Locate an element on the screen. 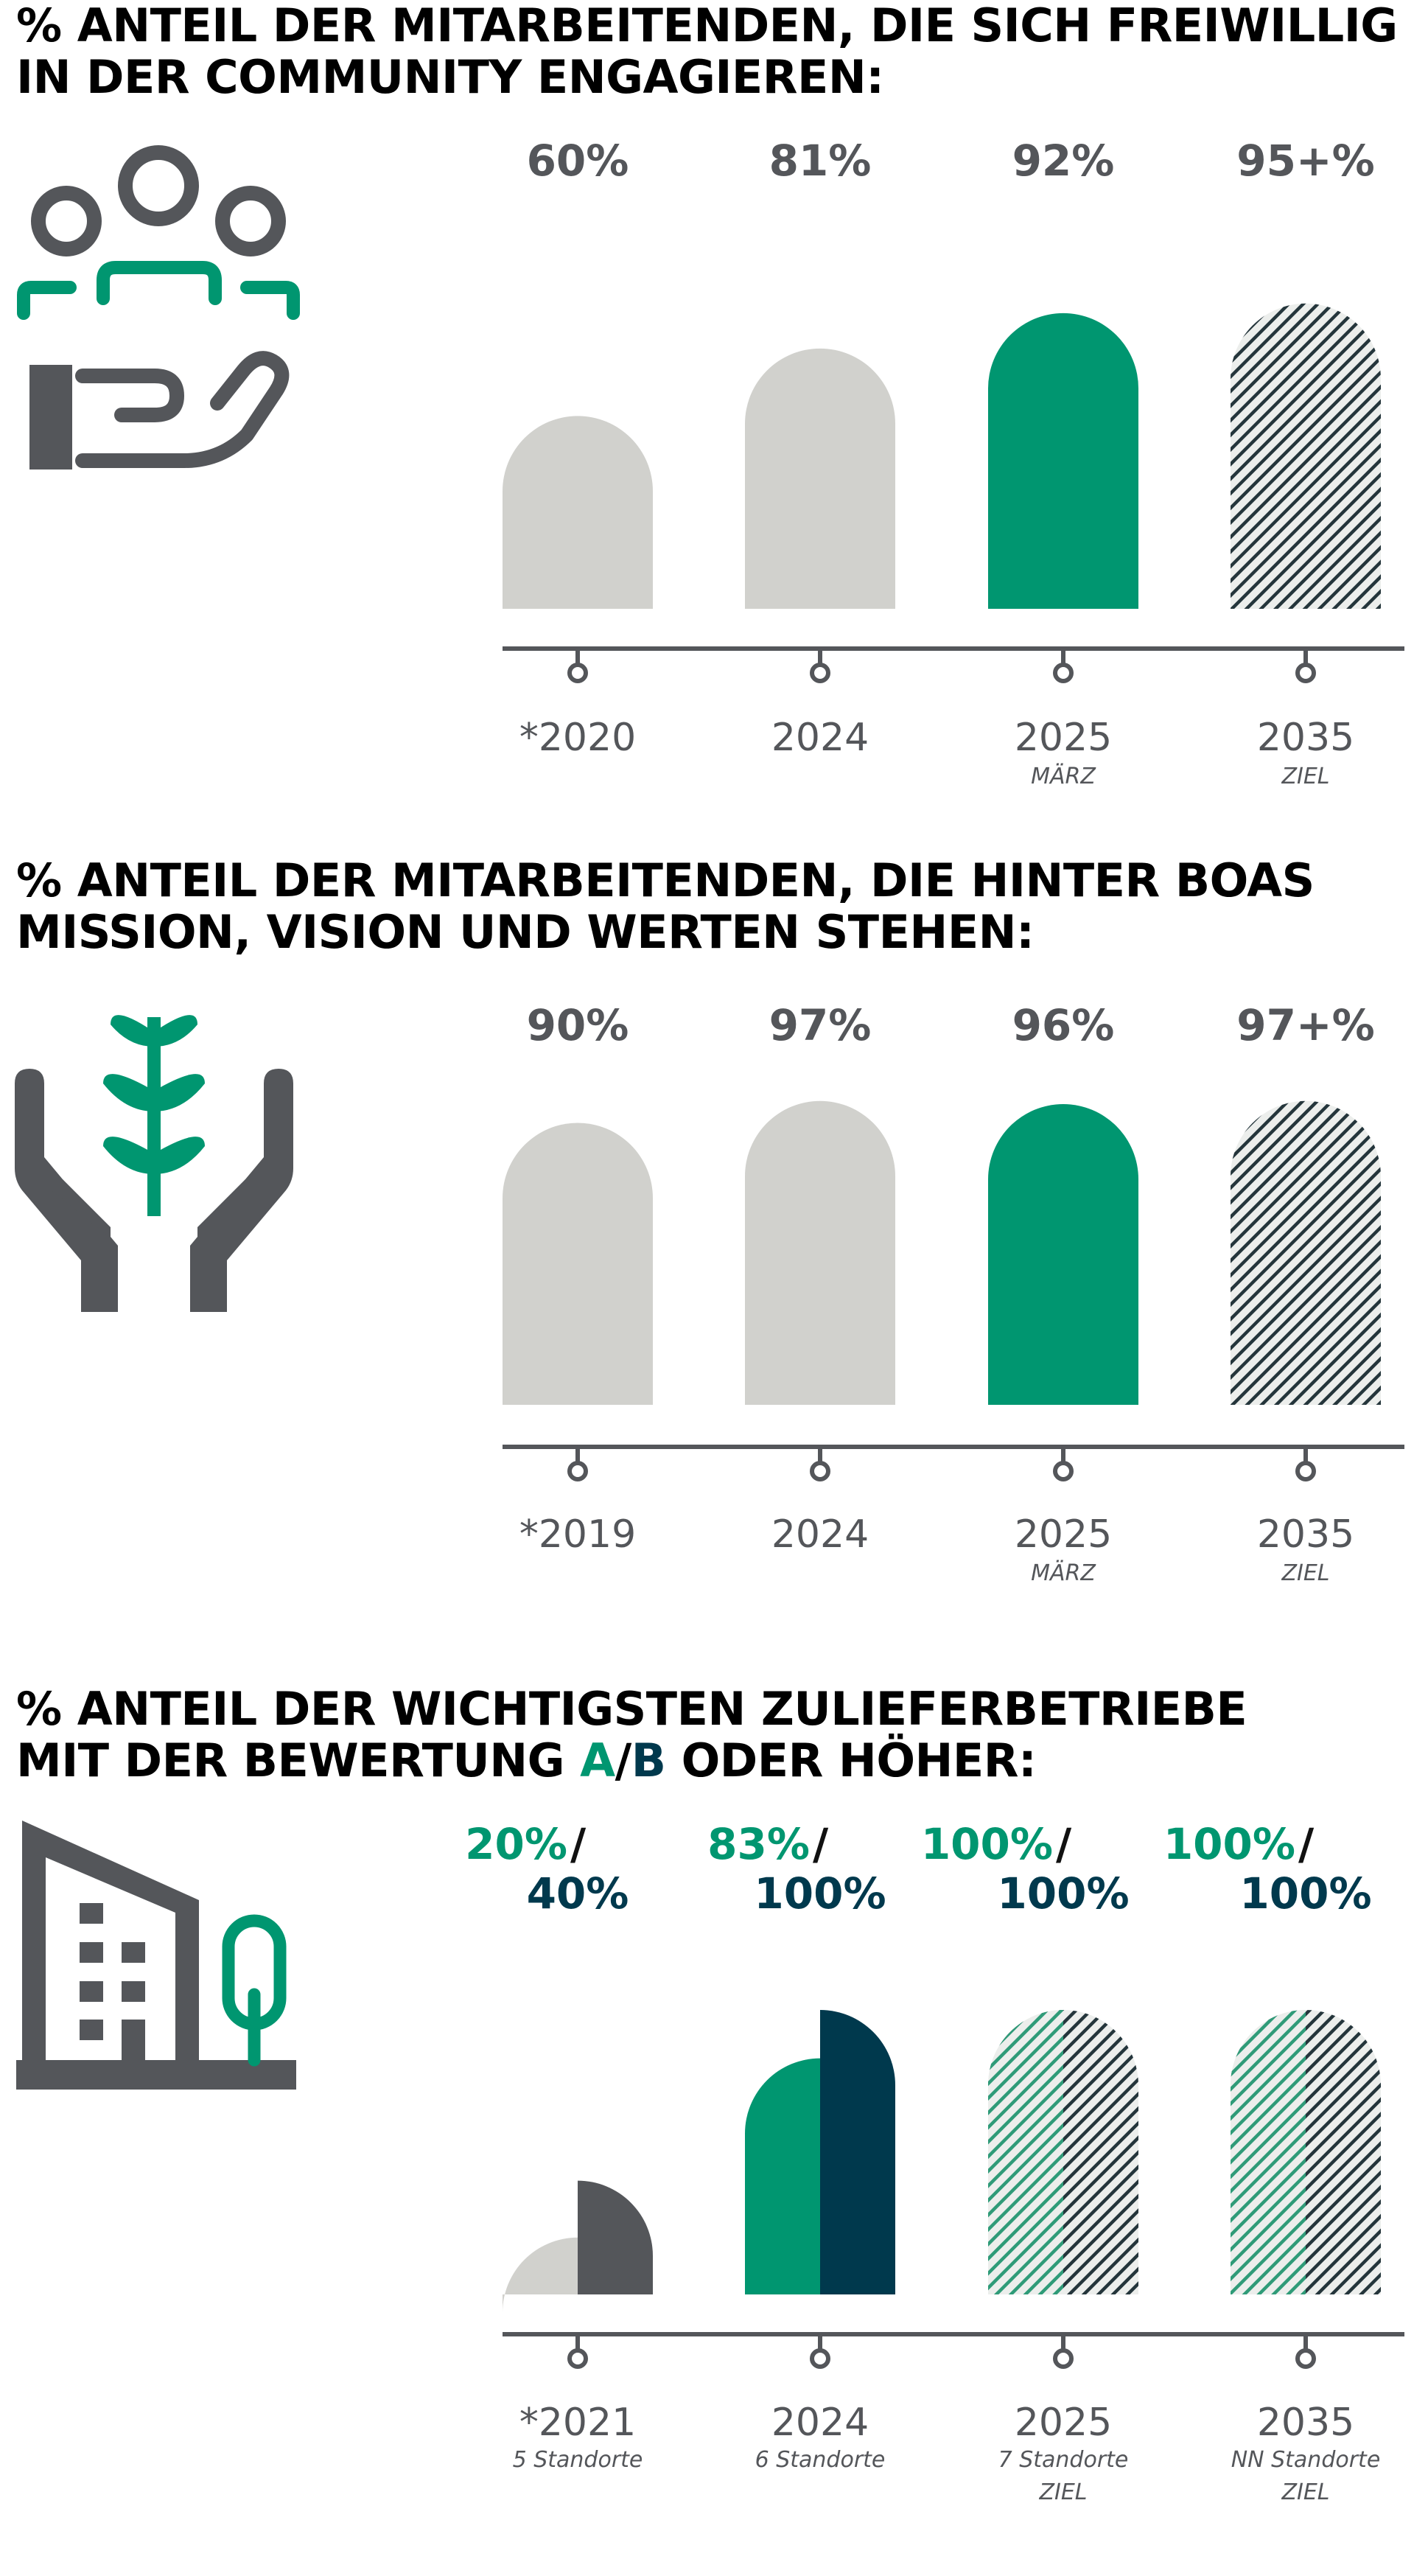 This screenshot has width=1428, height=2576. bar-a-2035 is located at coordinates (1268, 2152).